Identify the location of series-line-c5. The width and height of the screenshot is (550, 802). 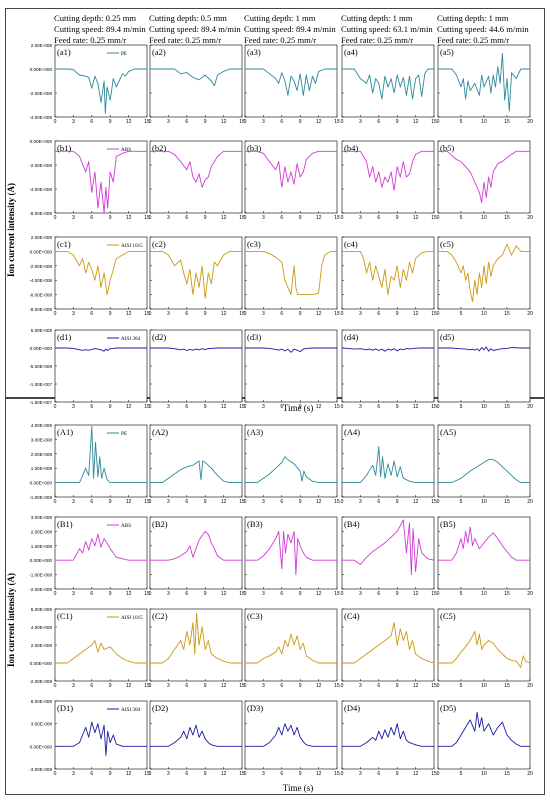
(484, 273).